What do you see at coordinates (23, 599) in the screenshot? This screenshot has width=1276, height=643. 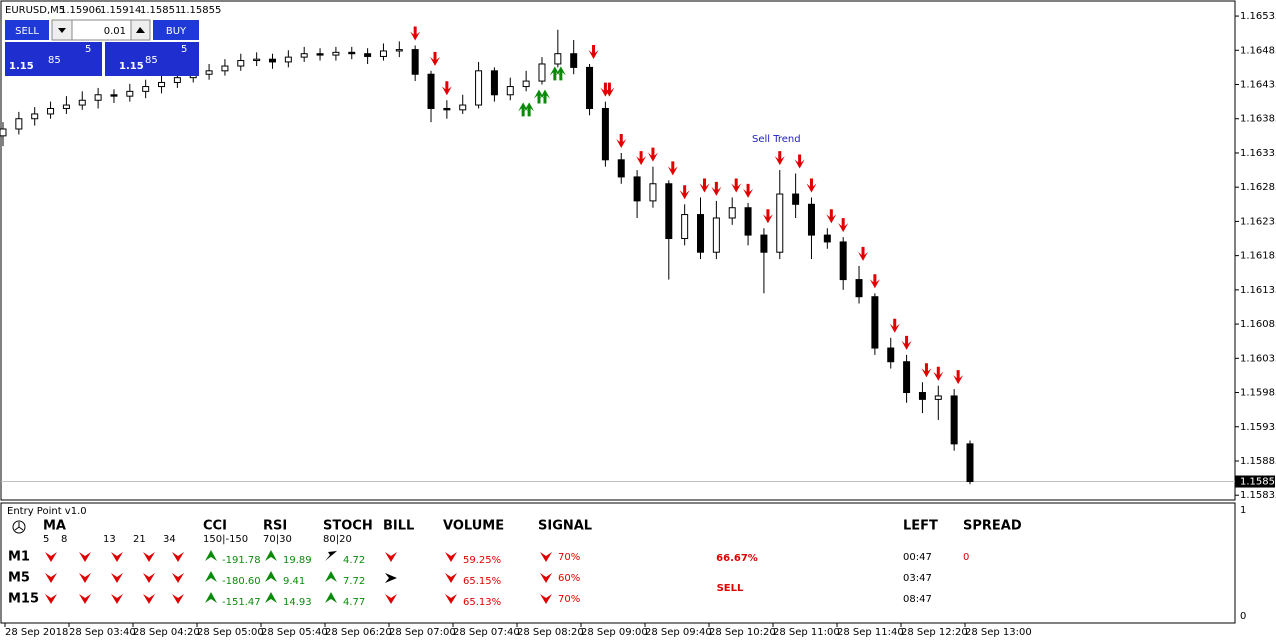 I see `timeframe: M15` at bounding box center [23, 599].